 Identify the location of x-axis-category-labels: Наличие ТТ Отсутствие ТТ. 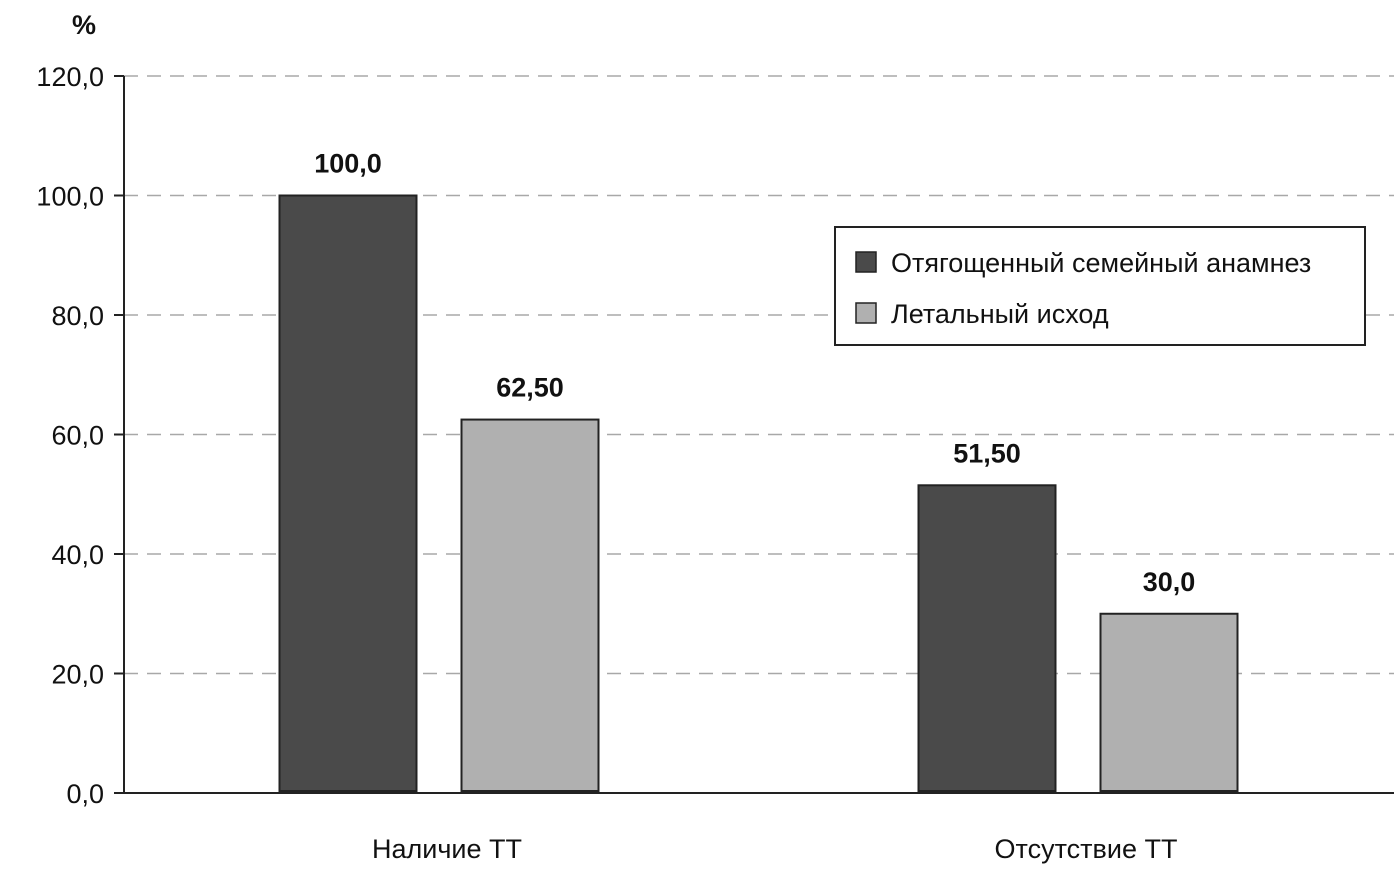
(774, 849).